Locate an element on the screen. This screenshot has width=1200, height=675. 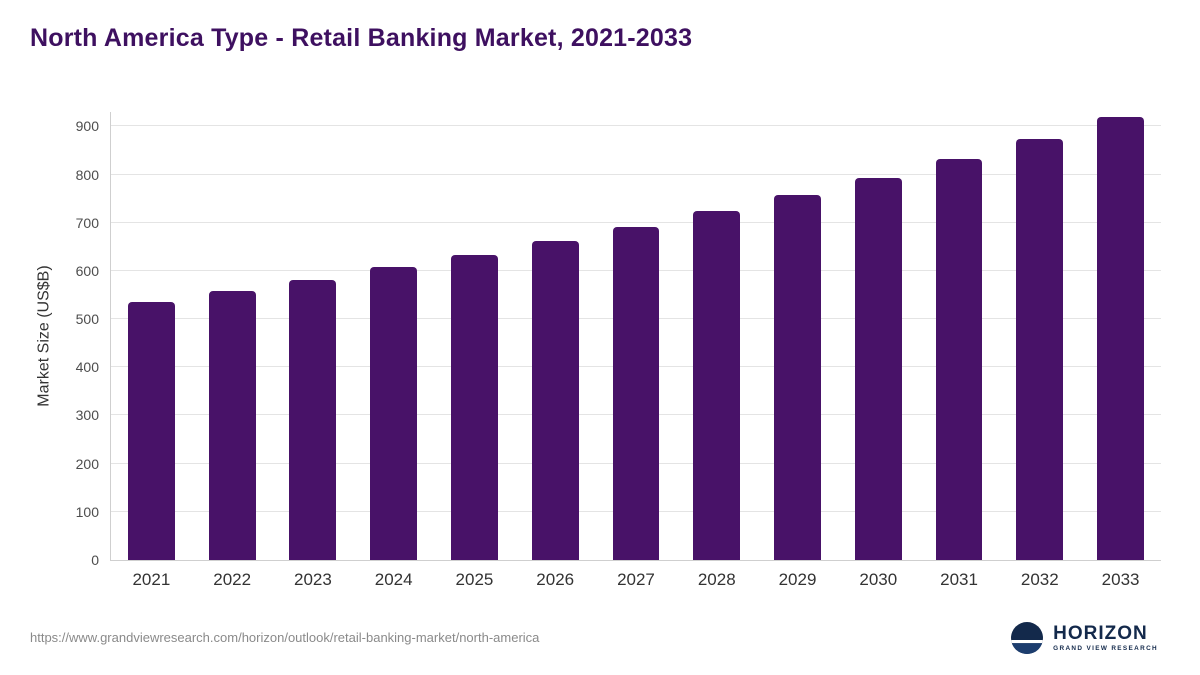
x-tick-label-2024: 2024 is located at coordinates (393, 579).